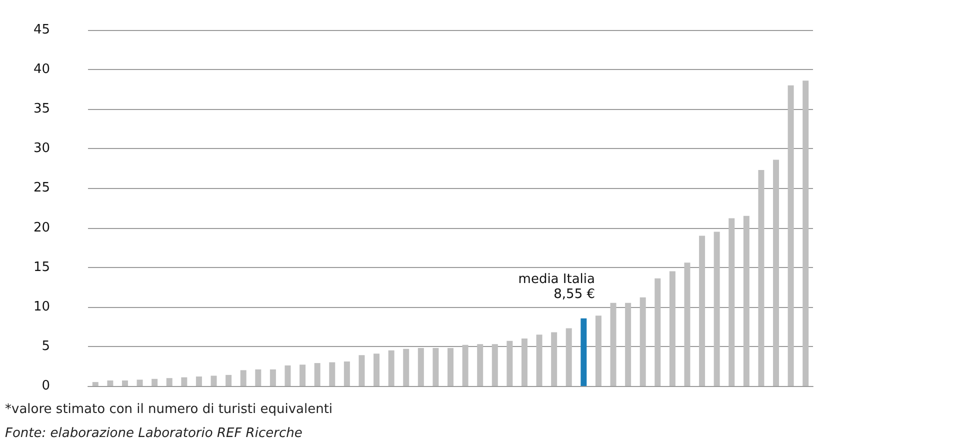  What do you see at coordinates (41, 70) in the screenshot?
I see `y-tick-label: 40` at bounding box center [41, 70].